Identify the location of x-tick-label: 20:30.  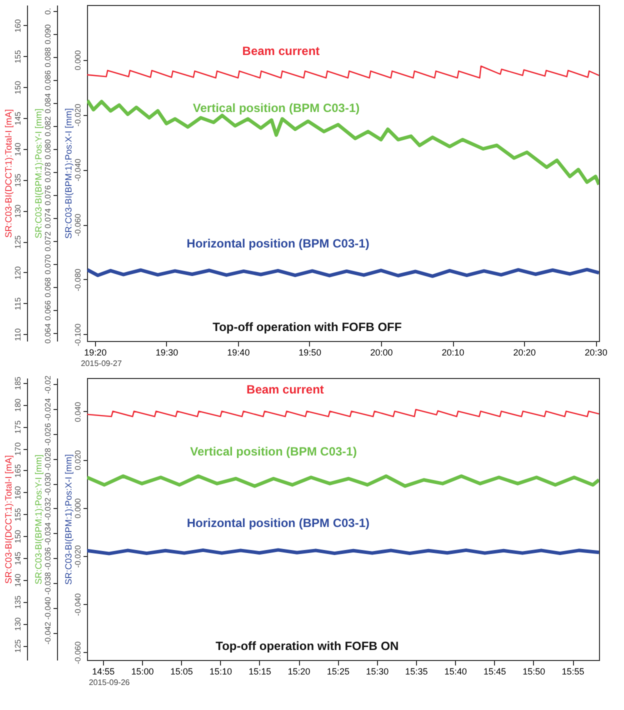
(596, 353).